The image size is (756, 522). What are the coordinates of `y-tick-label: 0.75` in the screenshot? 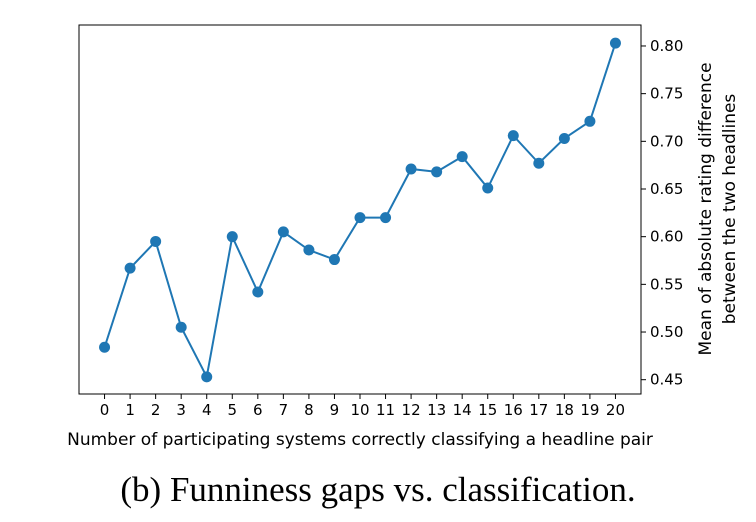 It's located at (666, 94).